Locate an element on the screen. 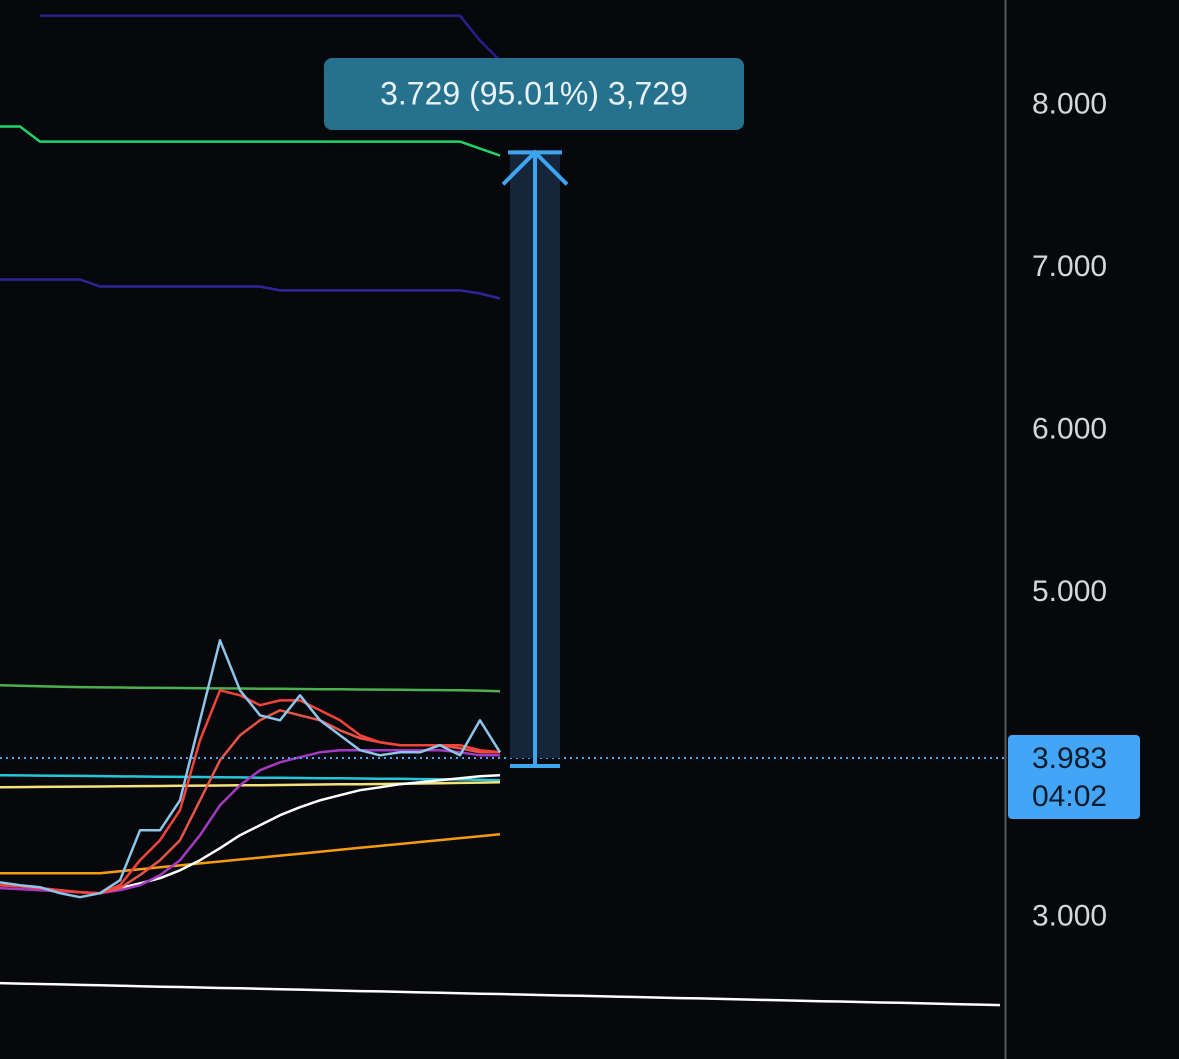 The image size is (1179, 1059). last-price-label: 3.983 is located at coordinates (1069, 758).